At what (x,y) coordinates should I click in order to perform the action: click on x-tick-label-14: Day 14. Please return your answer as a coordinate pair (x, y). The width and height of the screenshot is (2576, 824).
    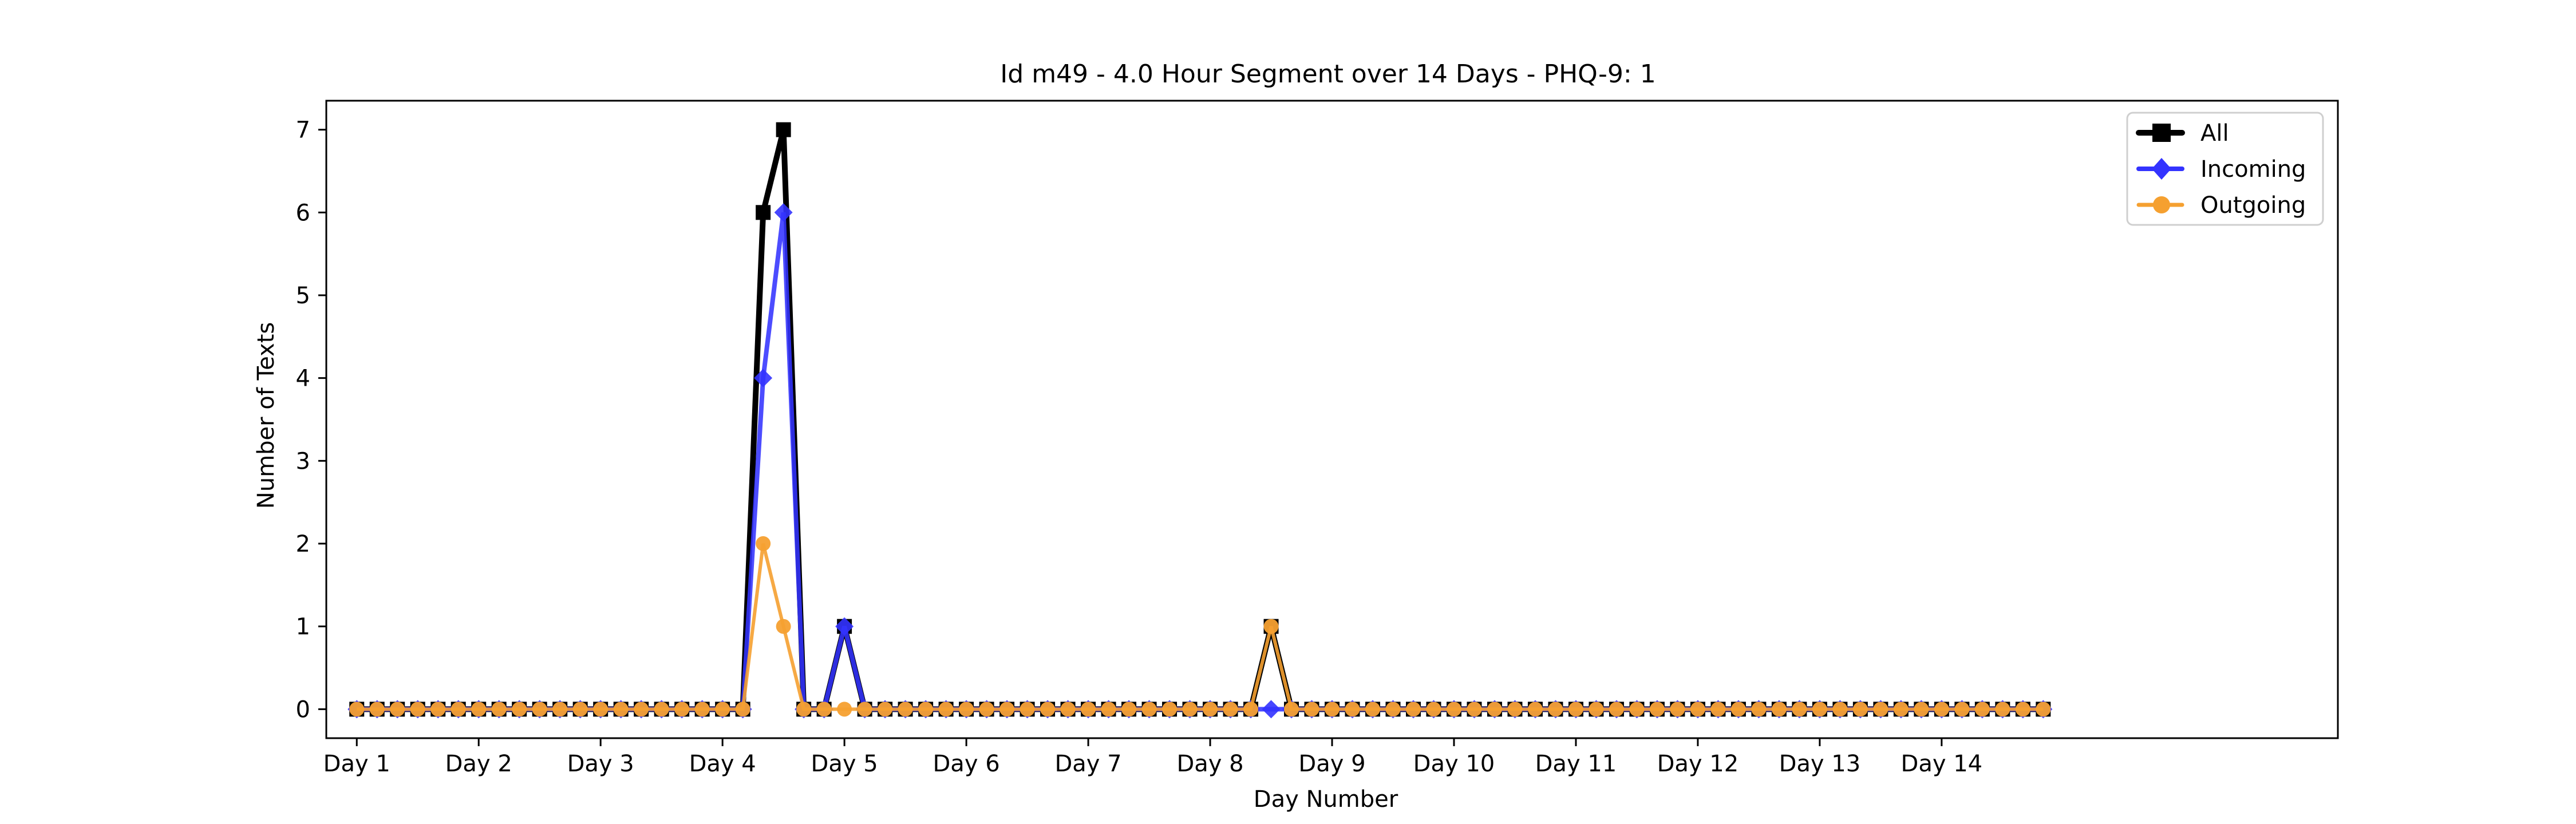
    Looking at the image, I should click on (1942, 764).